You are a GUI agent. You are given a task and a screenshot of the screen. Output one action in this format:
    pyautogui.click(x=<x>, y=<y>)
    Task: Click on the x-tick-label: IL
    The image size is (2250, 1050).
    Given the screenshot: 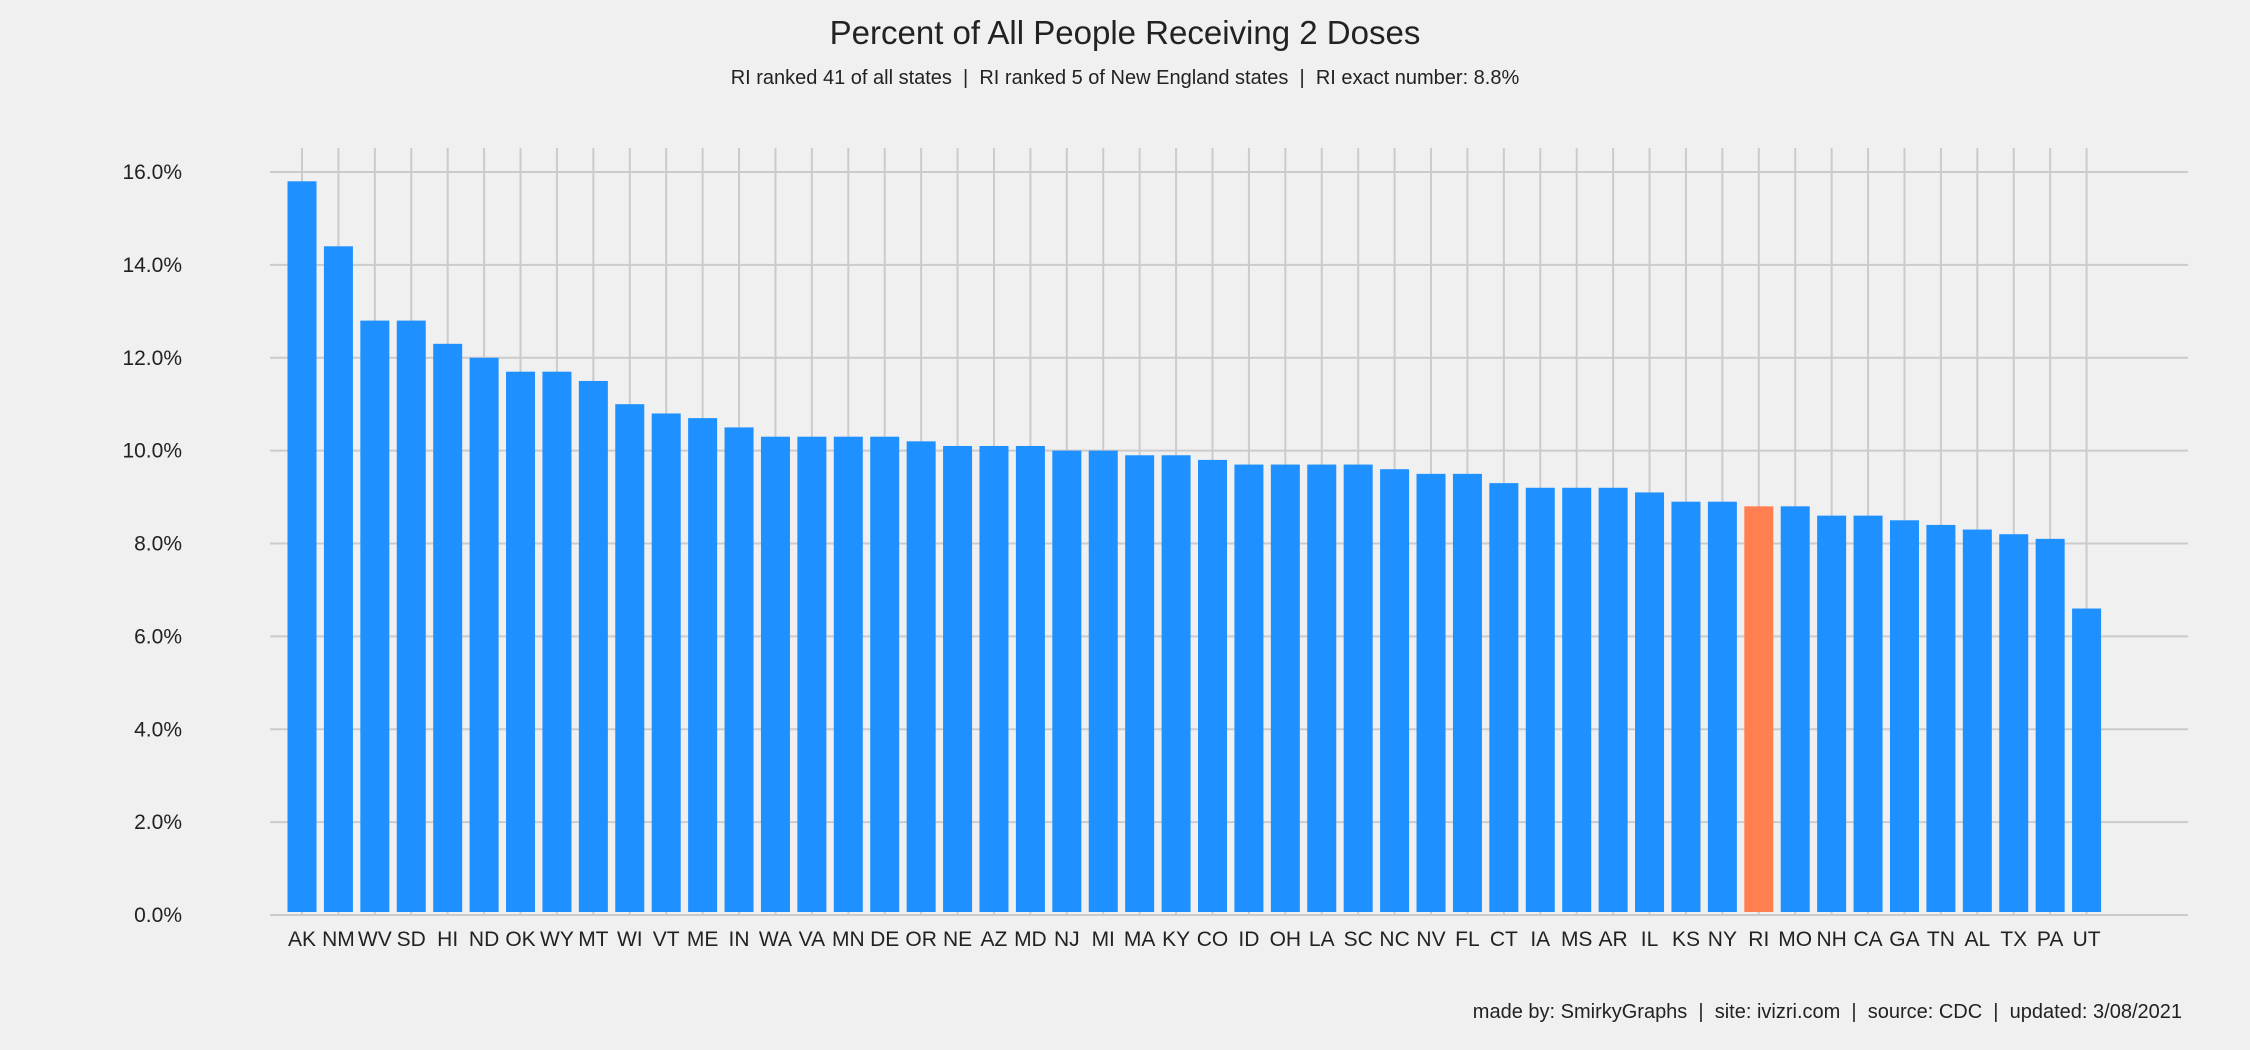 What is the action you would take?
    pyautogui.click(x=1650, y=939)
    